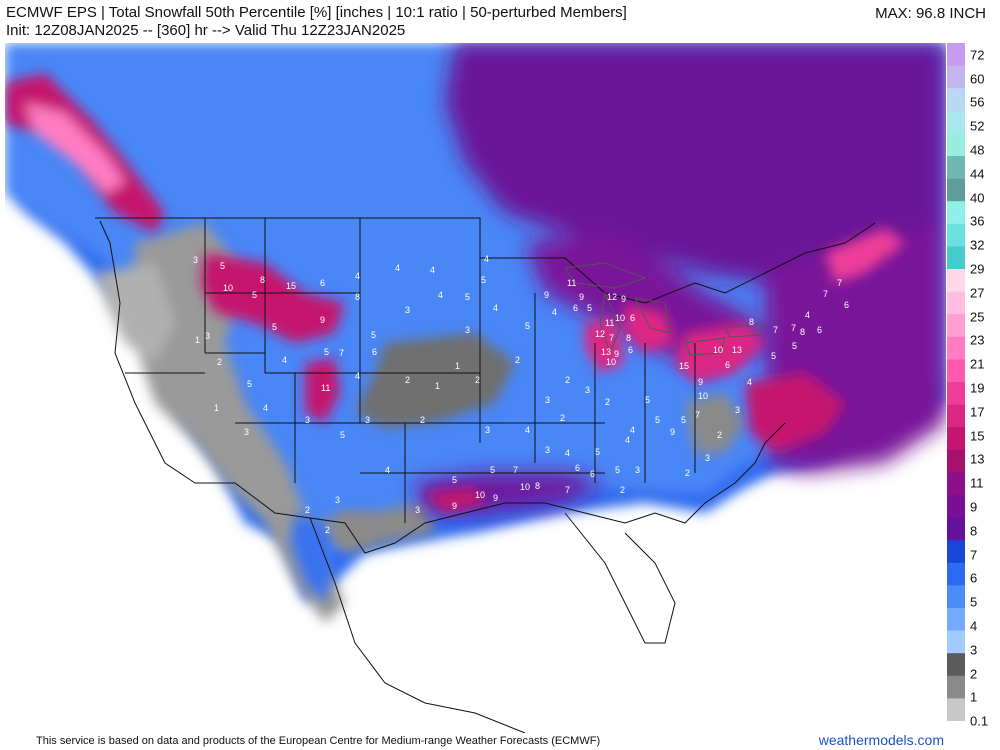 The width and height of the screenshot is (1000, 750). What do you see at coordinates (977, 79) in the screenshot?
I see `color-scale-label: 60` at bounding box center [977, 79].